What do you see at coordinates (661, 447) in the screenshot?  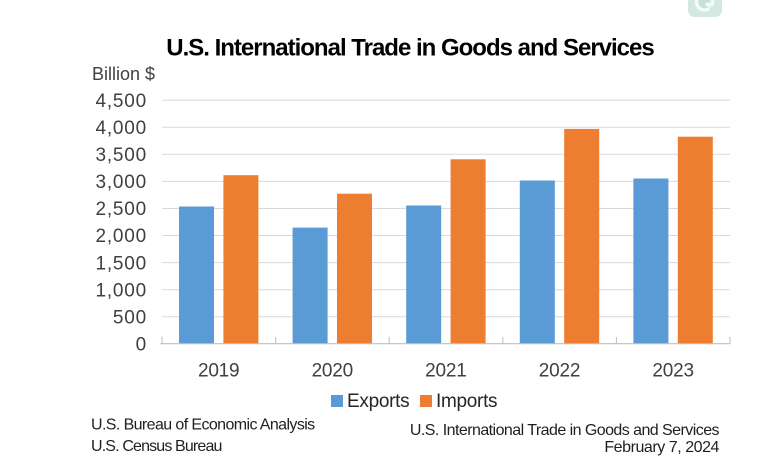 I see `svg-text: February 7, 2024` at bounding box center [661, 447].